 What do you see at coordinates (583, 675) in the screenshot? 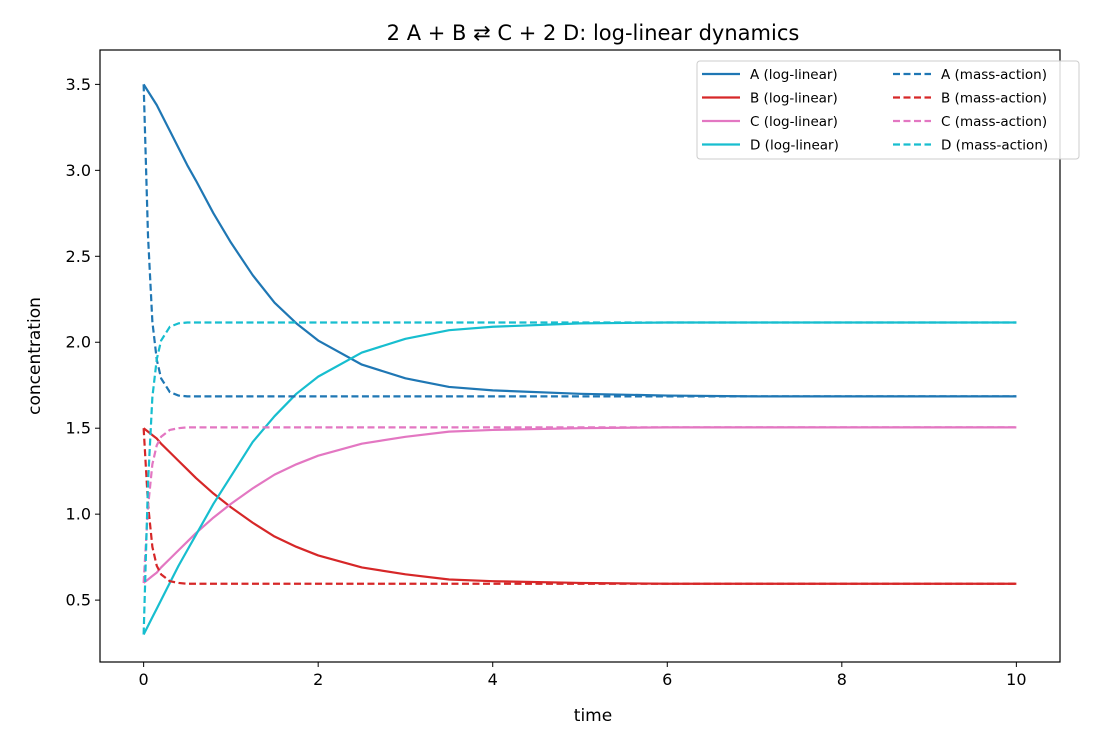
I see `x-axis: 0 2 4 6 8 10` at bounding box center [583, 675].